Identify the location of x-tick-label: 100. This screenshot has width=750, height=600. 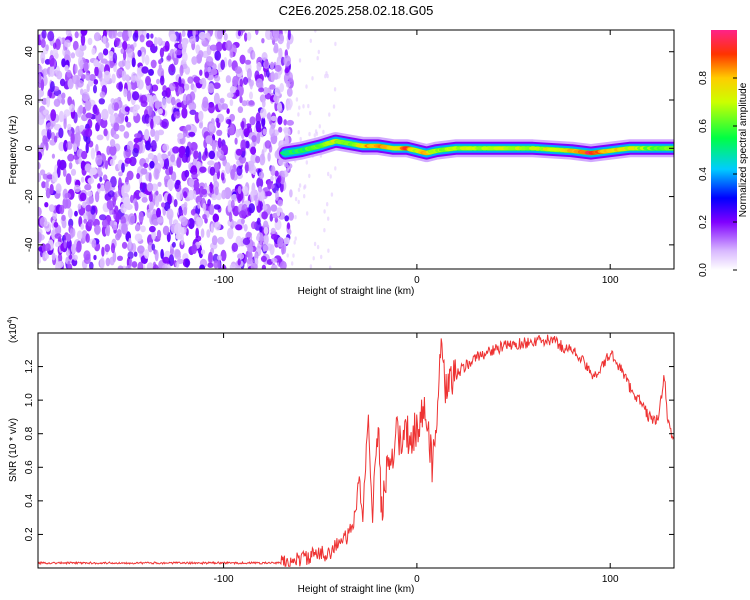
(610, 579).